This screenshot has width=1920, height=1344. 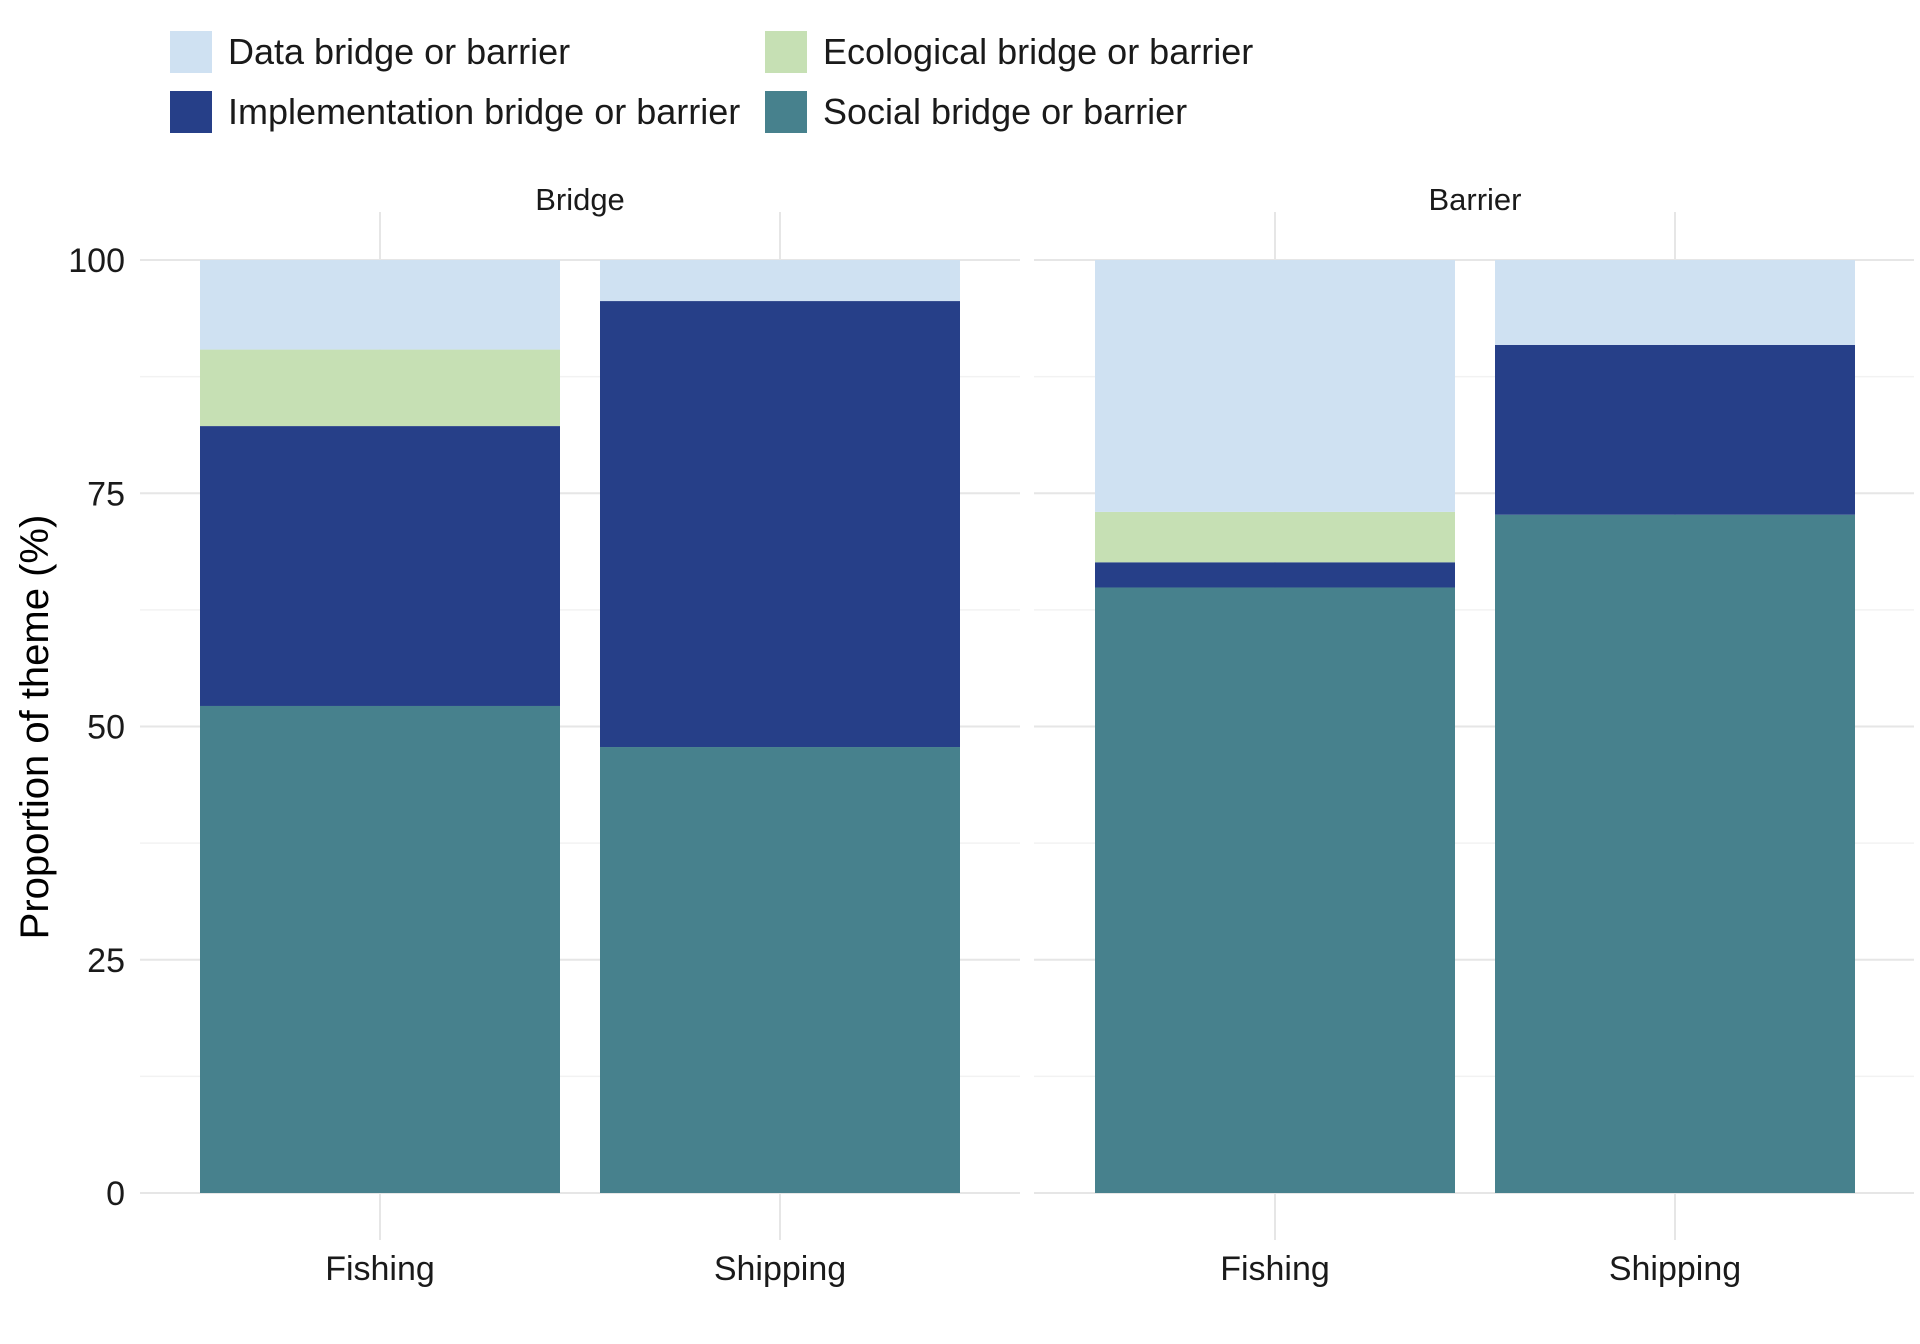 I want to click on legend-label-implementation-bridge-or-barrier: Implementation bridge or barrier, so click(x=484, y=111).